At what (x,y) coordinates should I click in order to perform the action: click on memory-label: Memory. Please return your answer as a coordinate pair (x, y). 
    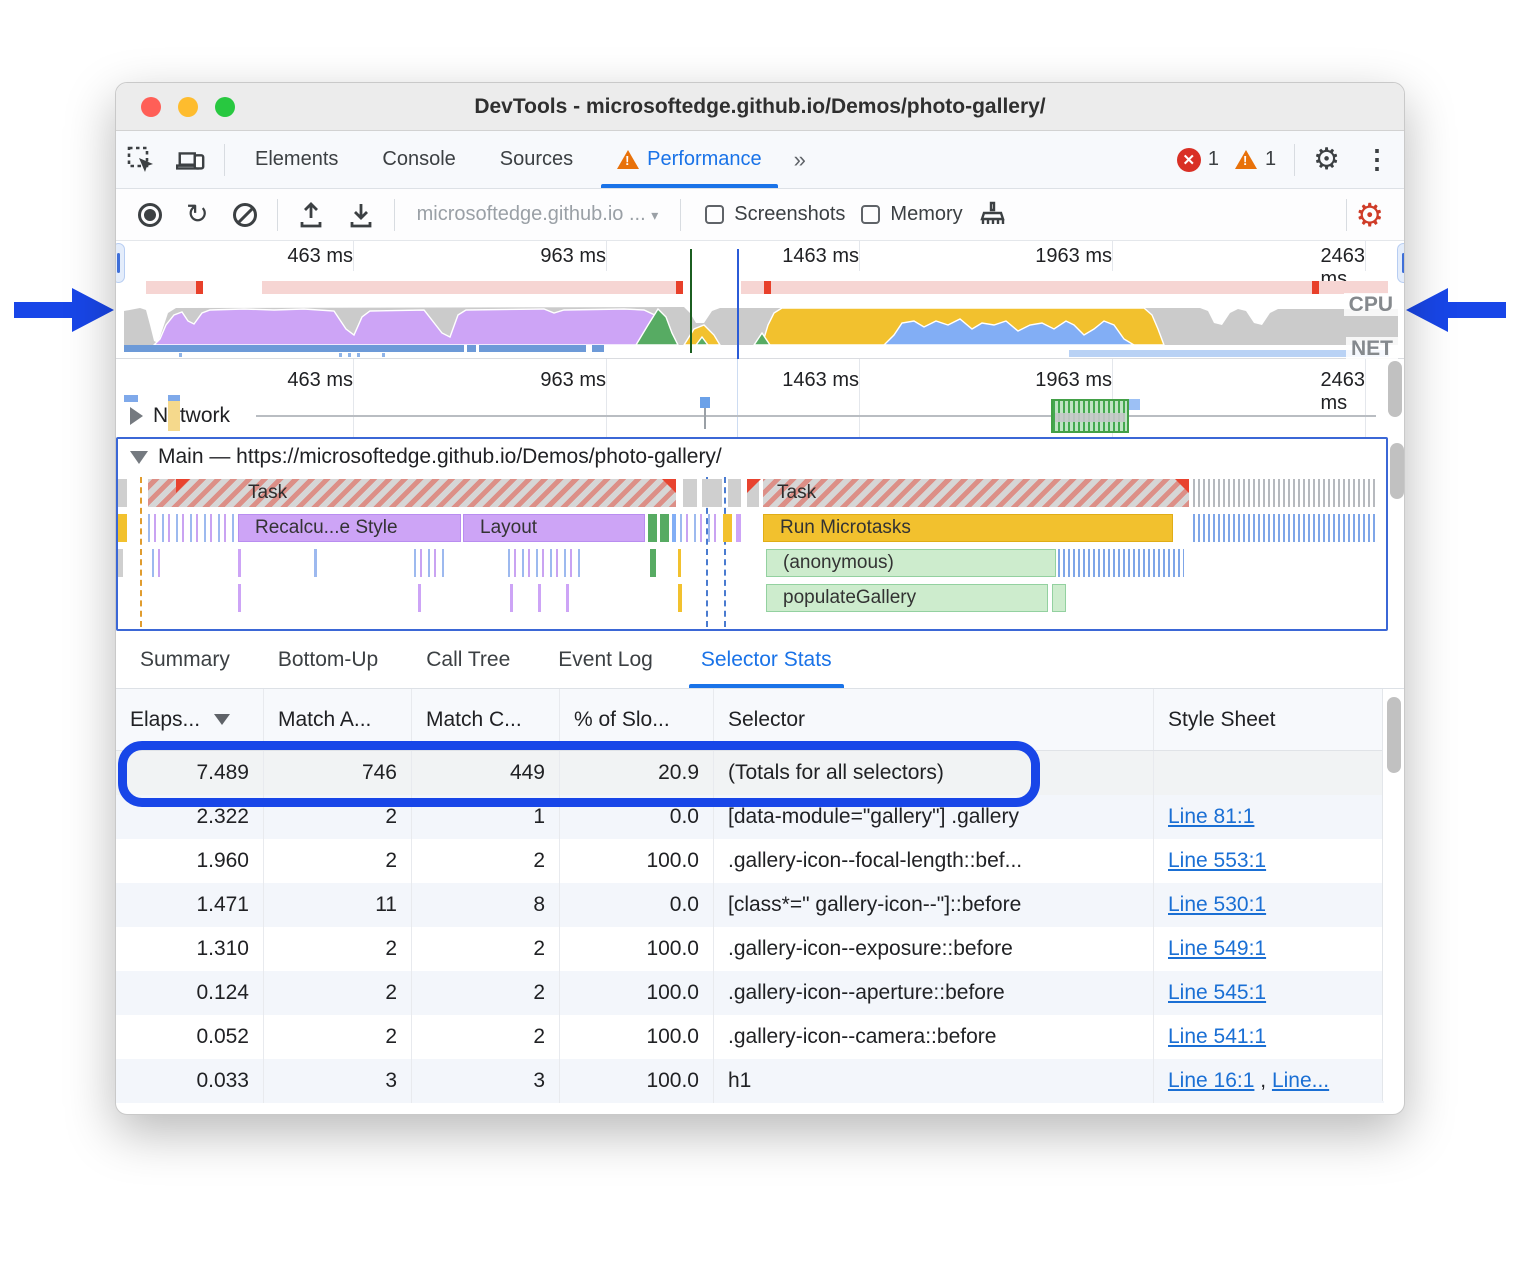
    Looking at the image, I should click on (926, 214).